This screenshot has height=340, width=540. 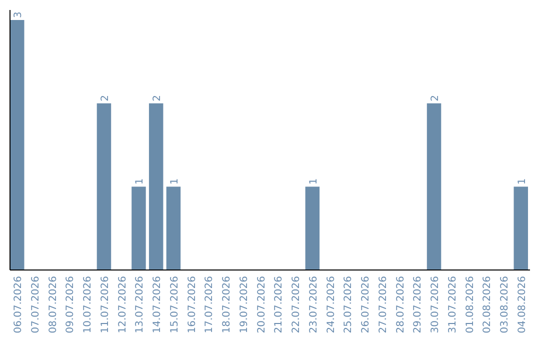 What do you see at coordinates (227, 305) in the screenshot?
I see `x-tick-label: 18.07.2026` at bounding box center [227, 305].